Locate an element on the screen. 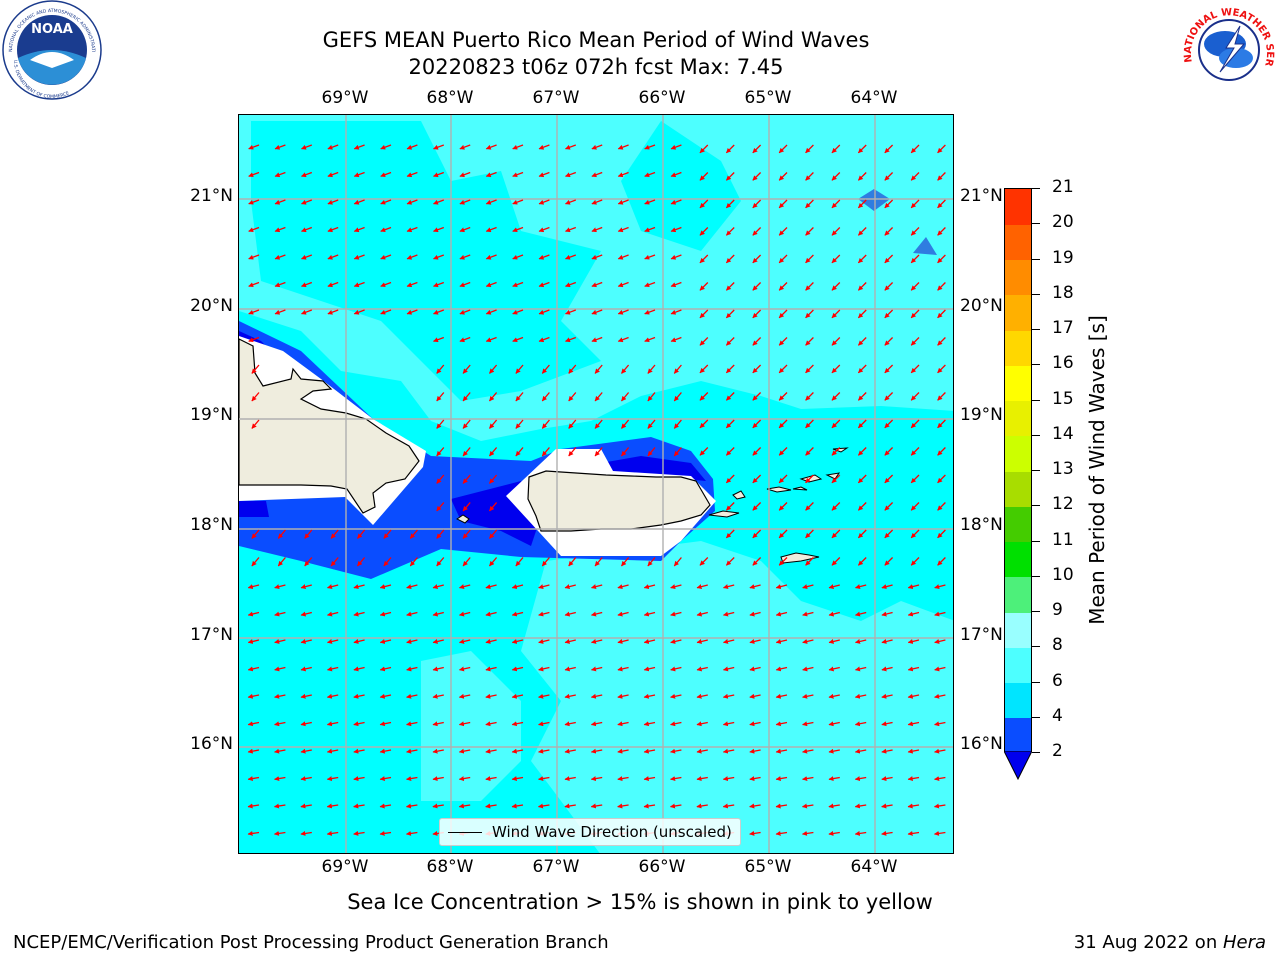 The width and height of the screenshot is (1280, 960). nws-logo-icon: NATIONAL WEATHER SERVICE is located at coordinates (1227, 49).